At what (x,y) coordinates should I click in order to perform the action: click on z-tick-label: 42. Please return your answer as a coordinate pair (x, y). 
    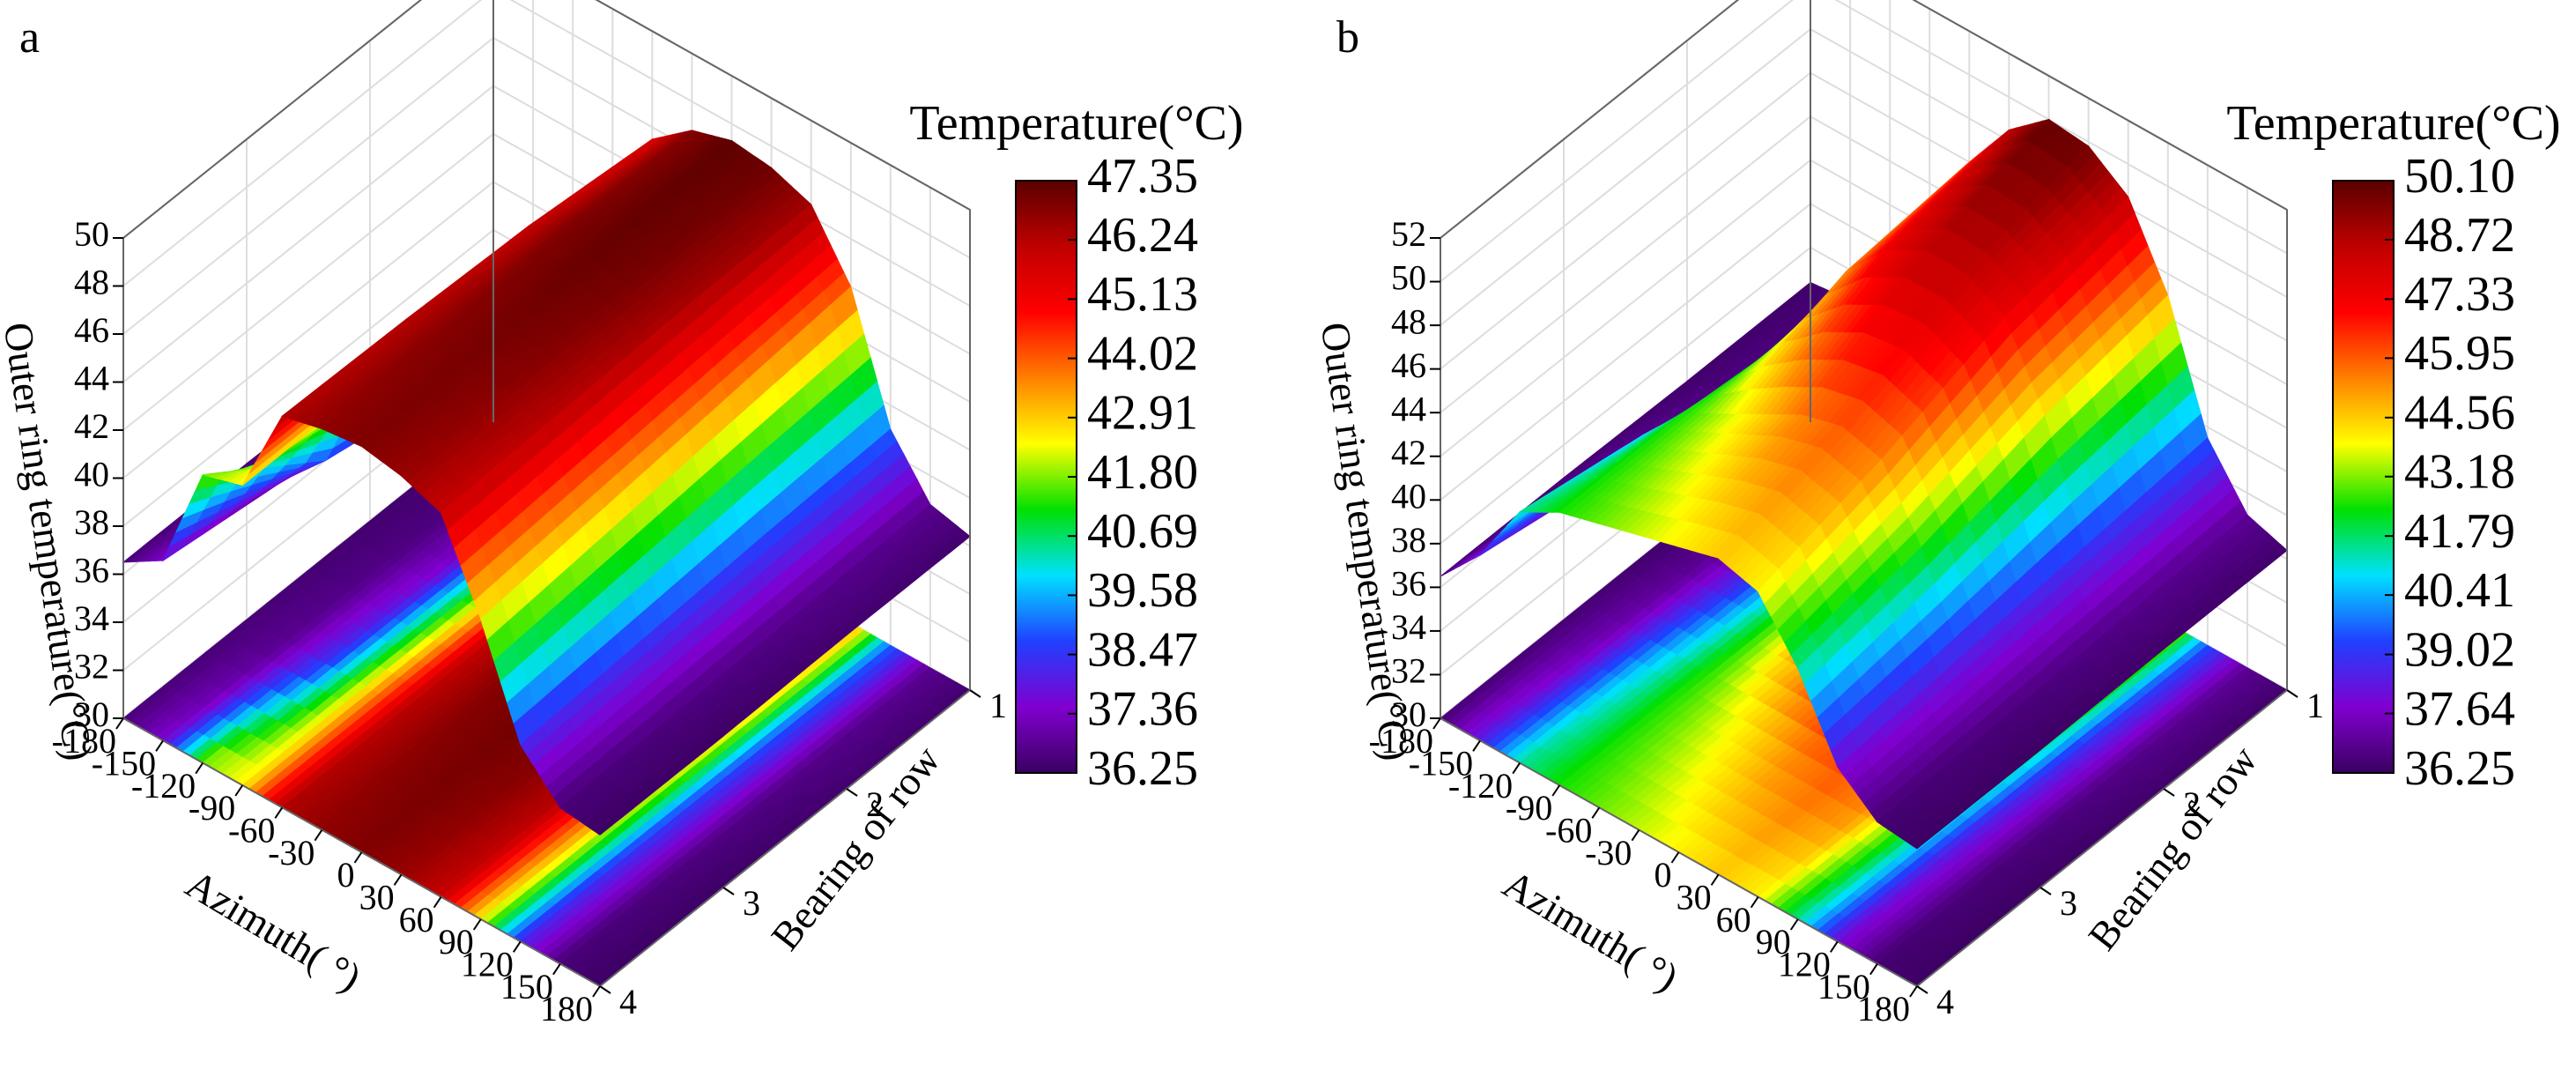
    Looking at the image, I should click on (92, 426).